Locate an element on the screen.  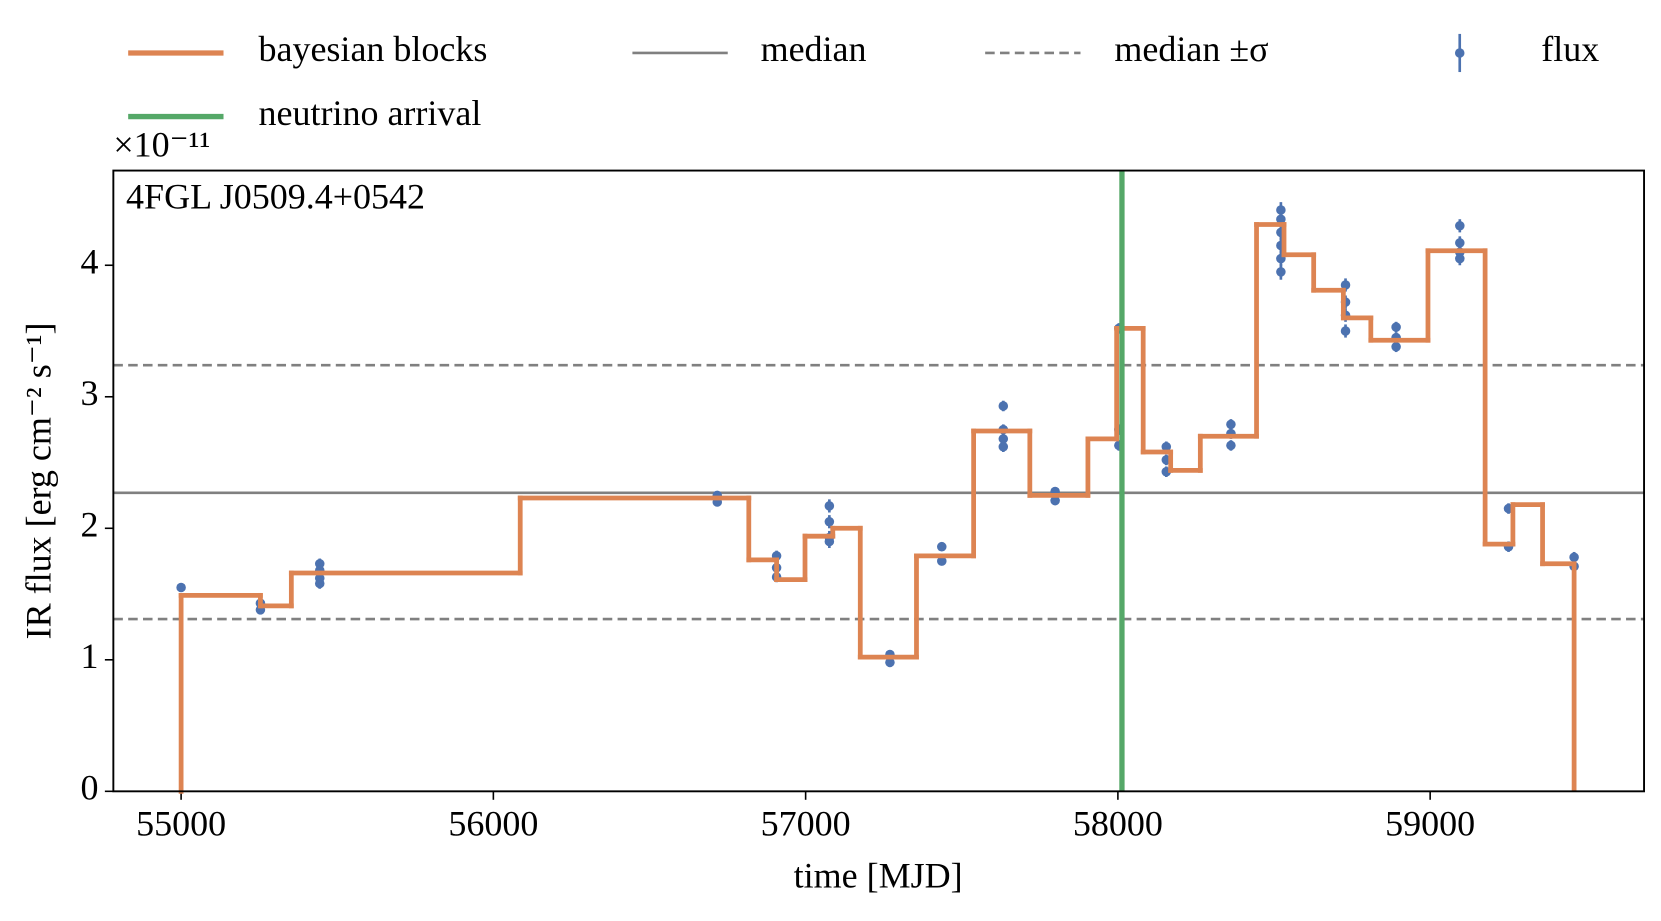
legend-label: flux is located at coordinates (1570, 49).